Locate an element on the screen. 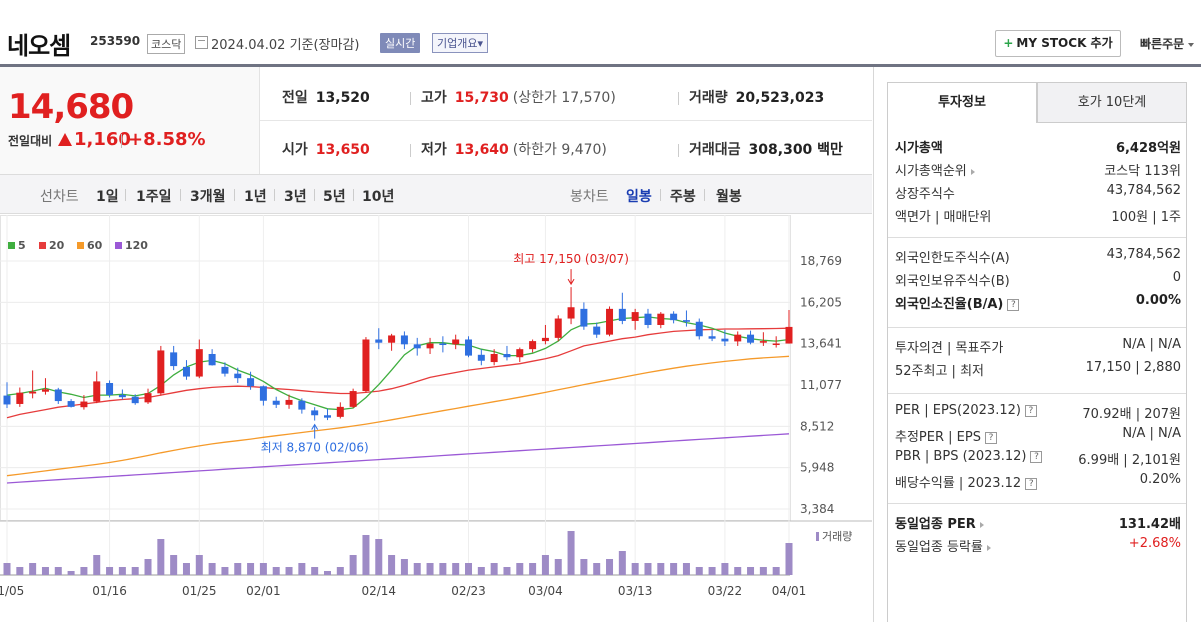  info-label: 시가총액순위 is located at coordinates (931, 171).